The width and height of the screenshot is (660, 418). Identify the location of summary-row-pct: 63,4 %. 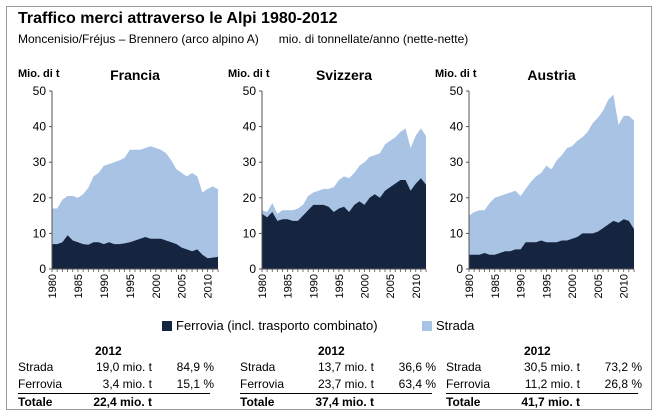
(417, 384).